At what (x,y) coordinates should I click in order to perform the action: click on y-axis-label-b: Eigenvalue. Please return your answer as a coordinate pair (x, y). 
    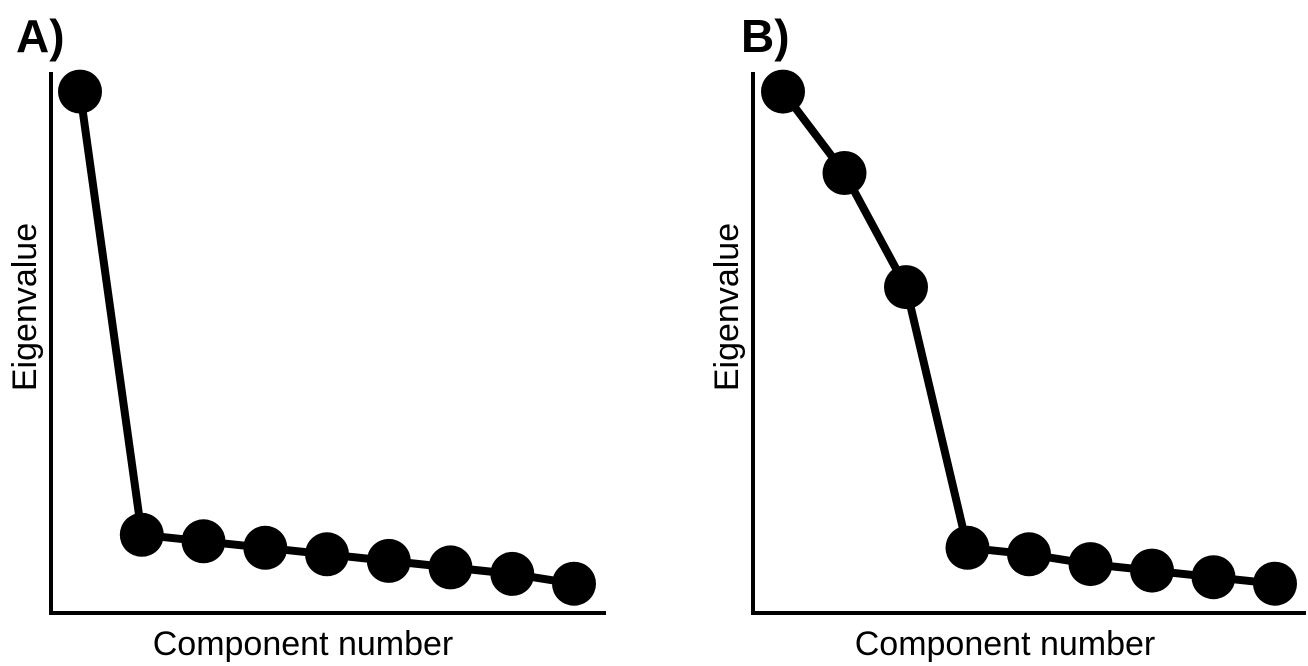
    Looking at the image, I should click on (727, 307).